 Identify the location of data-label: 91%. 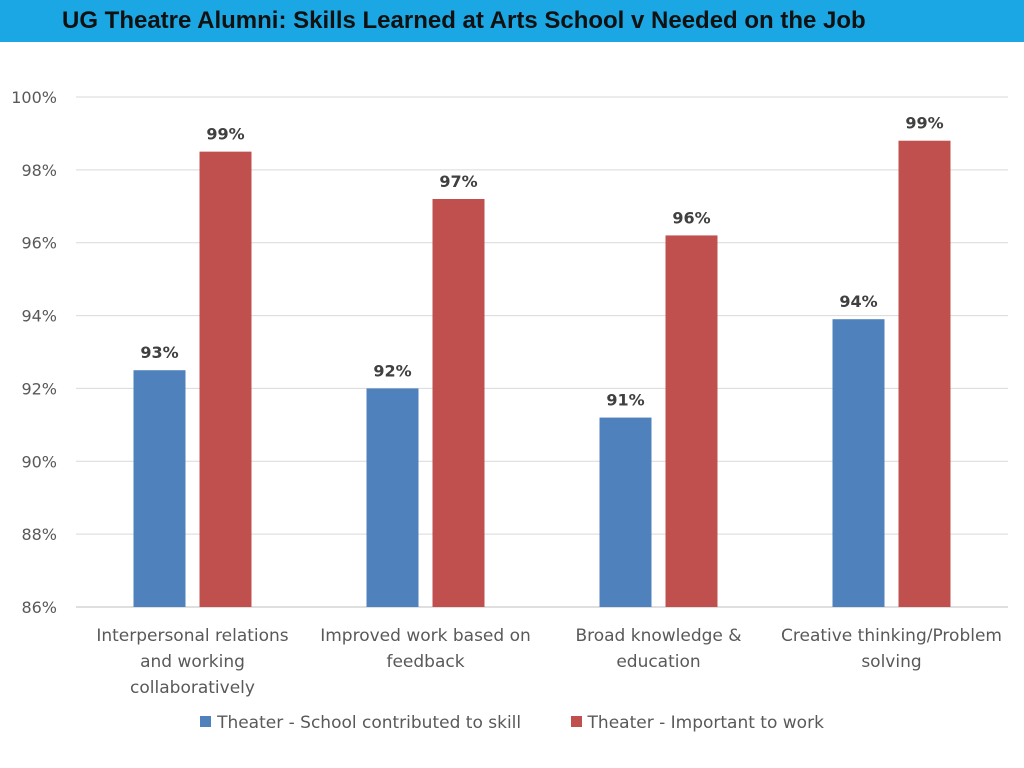
(625, 400).